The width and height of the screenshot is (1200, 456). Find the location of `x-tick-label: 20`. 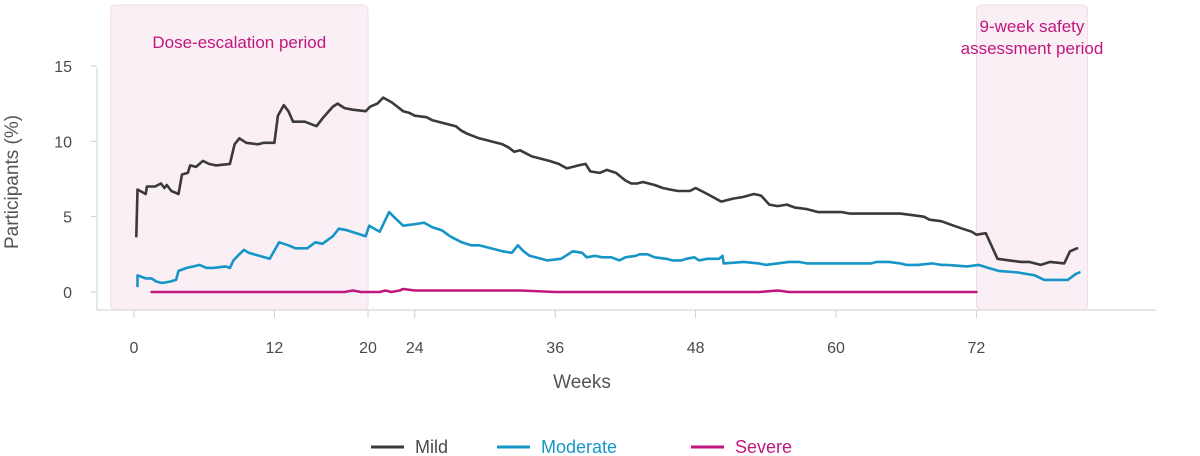

x-tick-label: 20 is located at coordinates (368, 348).